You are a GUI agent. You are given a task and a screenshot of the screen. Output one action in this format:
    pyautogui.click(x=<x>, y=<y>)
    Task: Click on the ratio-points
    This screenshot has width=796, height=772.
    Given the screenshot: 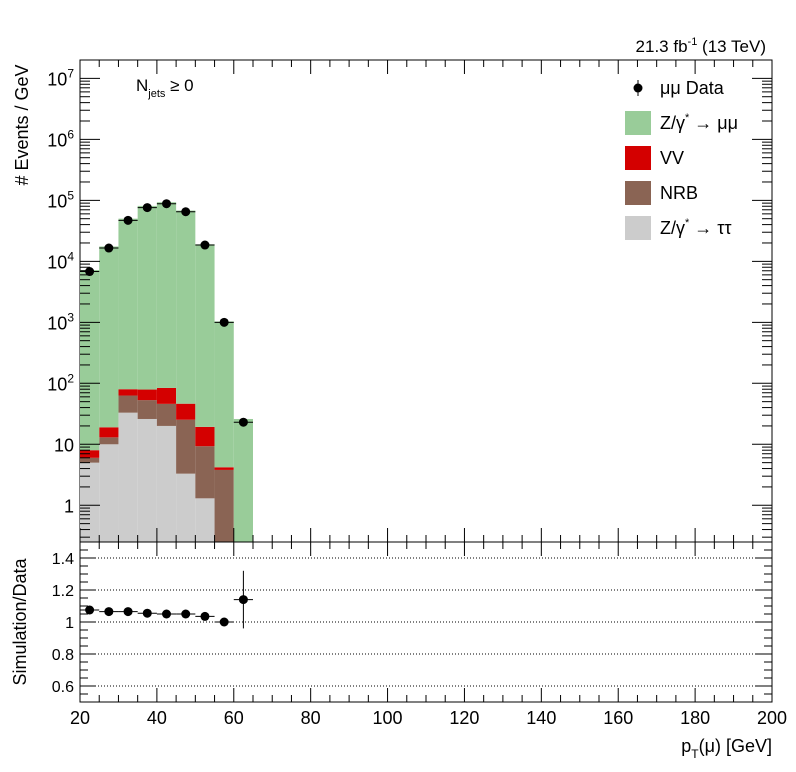 What is the action you would take?
    pyautogui.click(x=166, y=599)
    